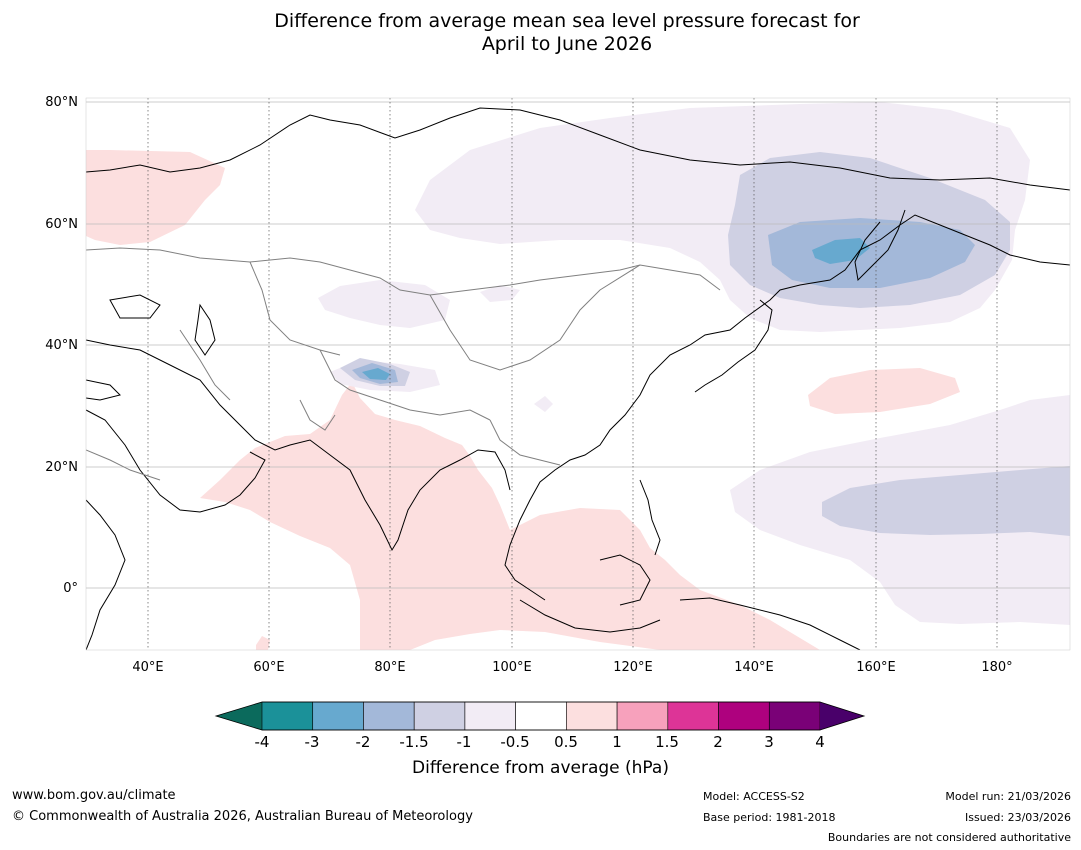 This screenshot has width=1081, height=850. Describe the element at coordinates (390, 667) in the screenshot. I see `lon-label-80e: 80°E` at that location.